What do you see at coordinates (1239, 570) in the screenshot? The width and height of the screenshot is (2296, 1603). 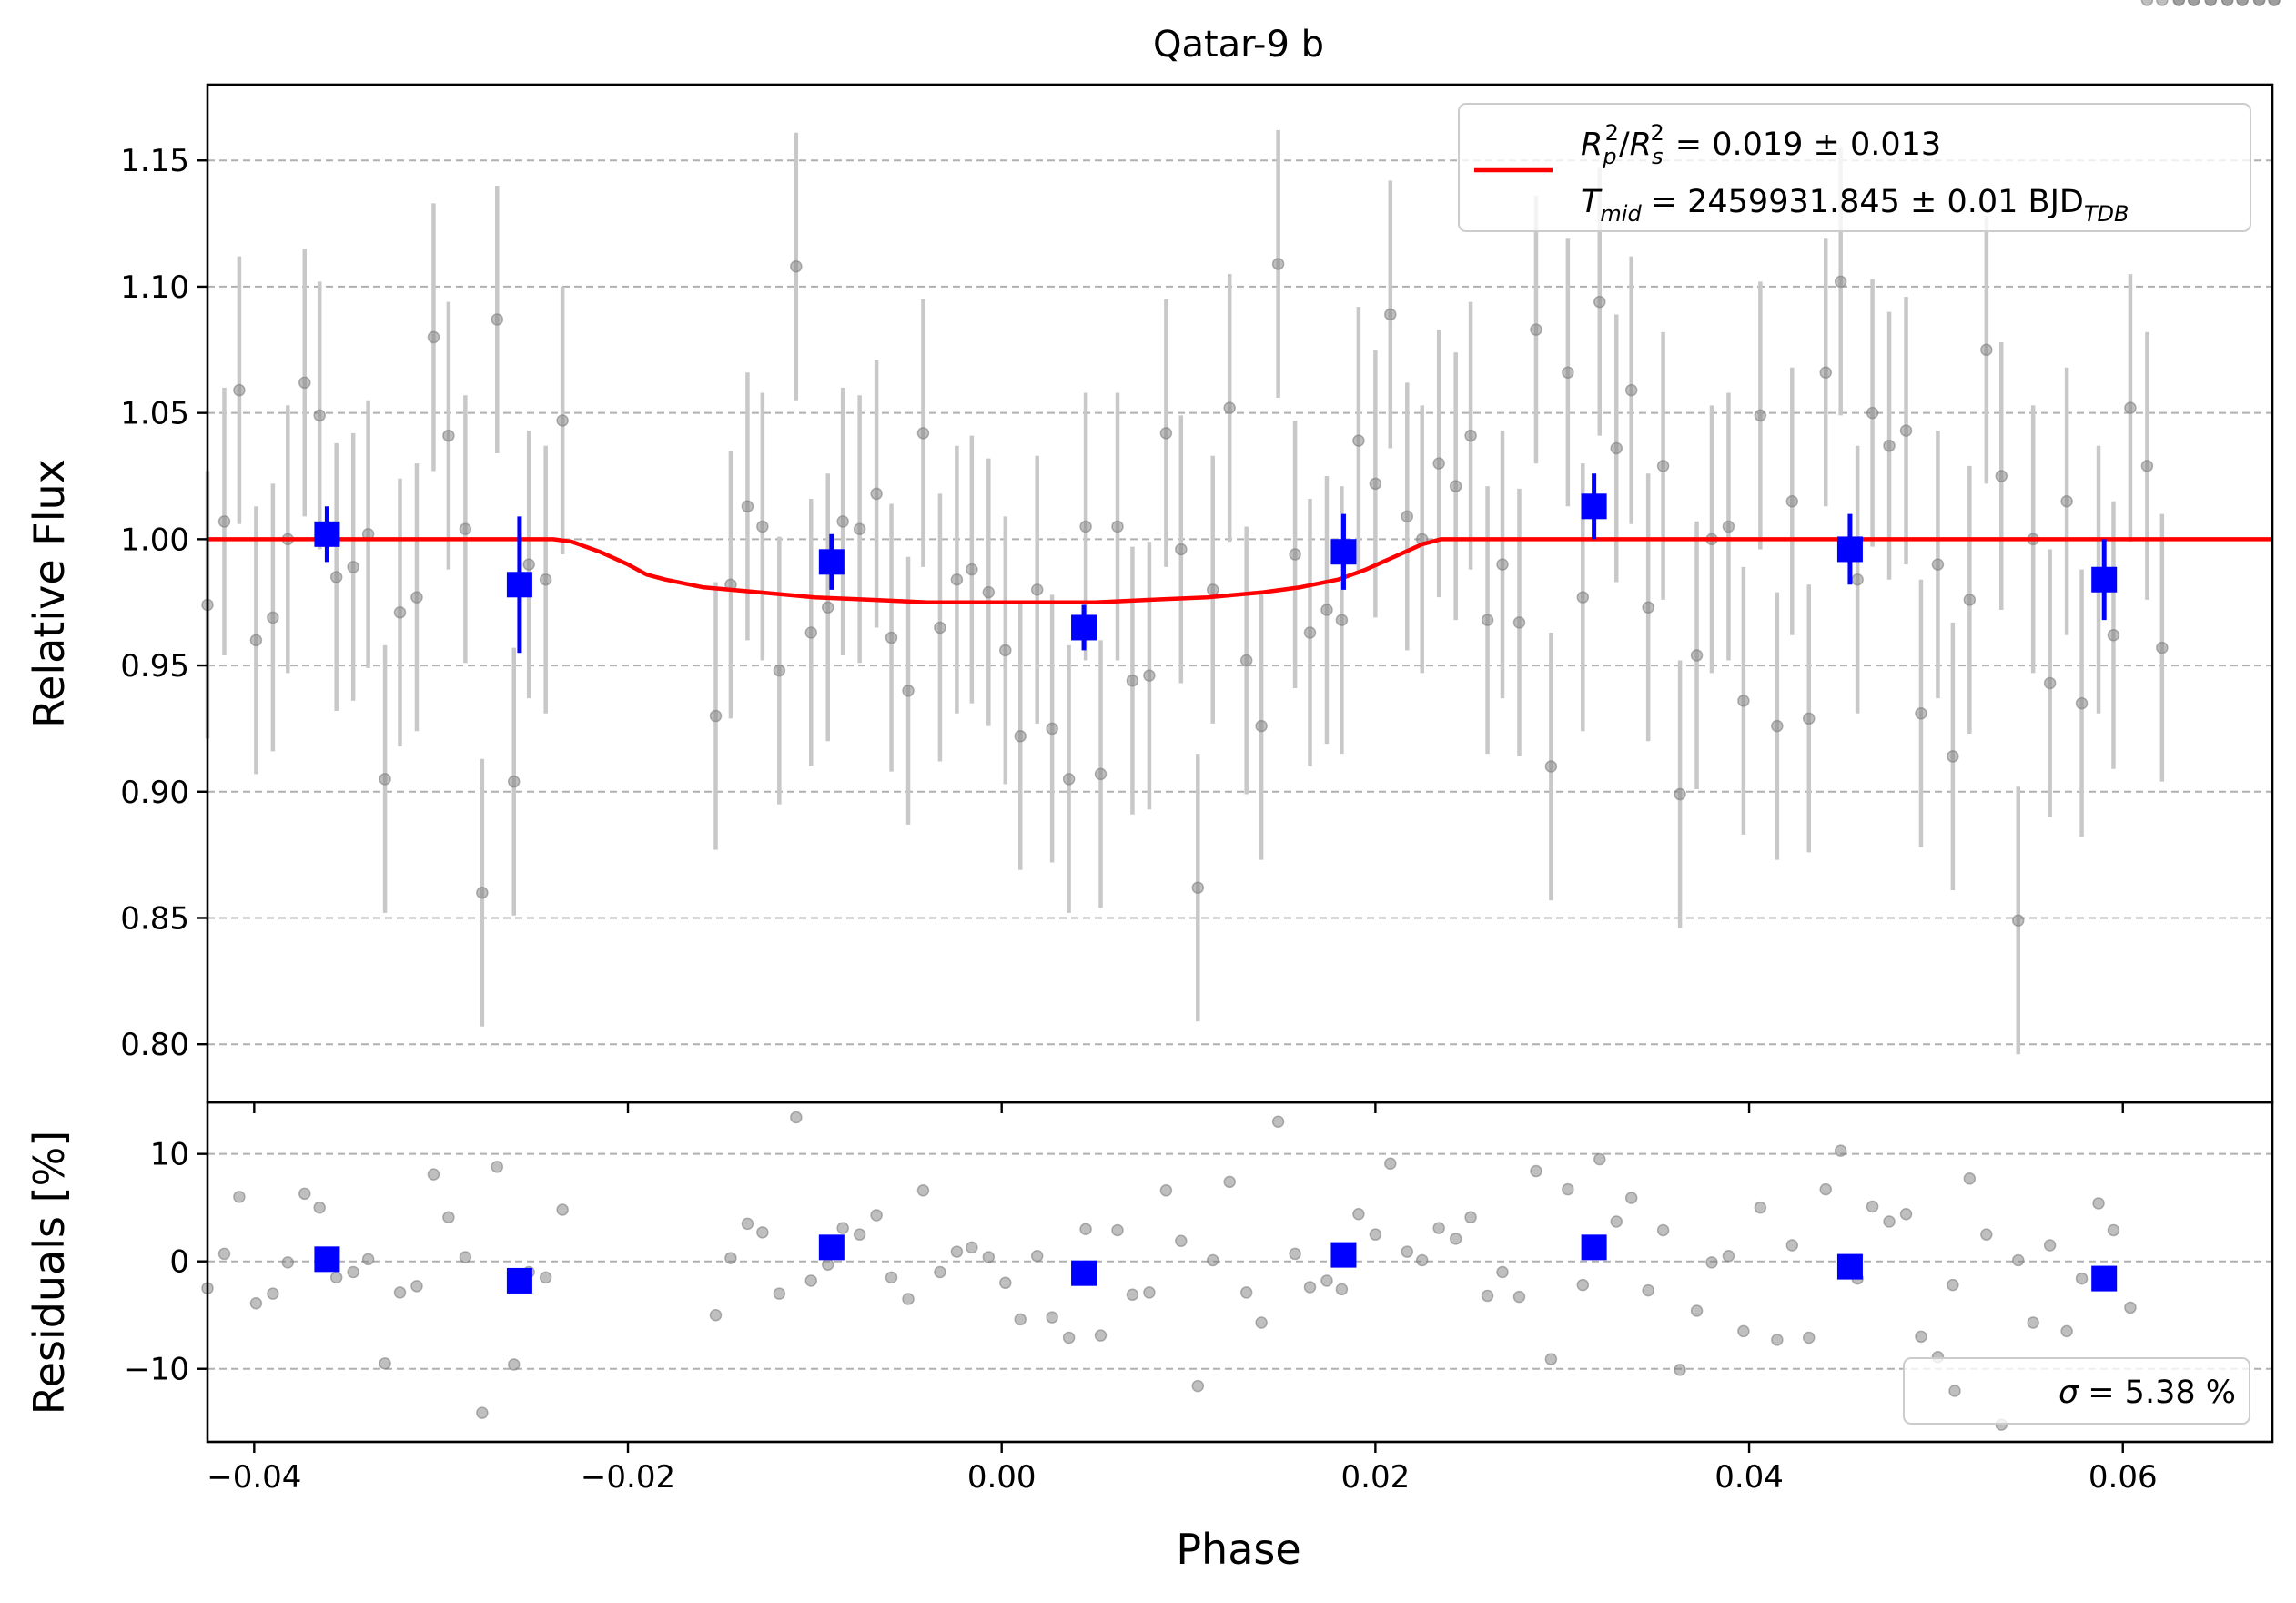 I see `top-transit-model` at bounding box center [1239, 570].